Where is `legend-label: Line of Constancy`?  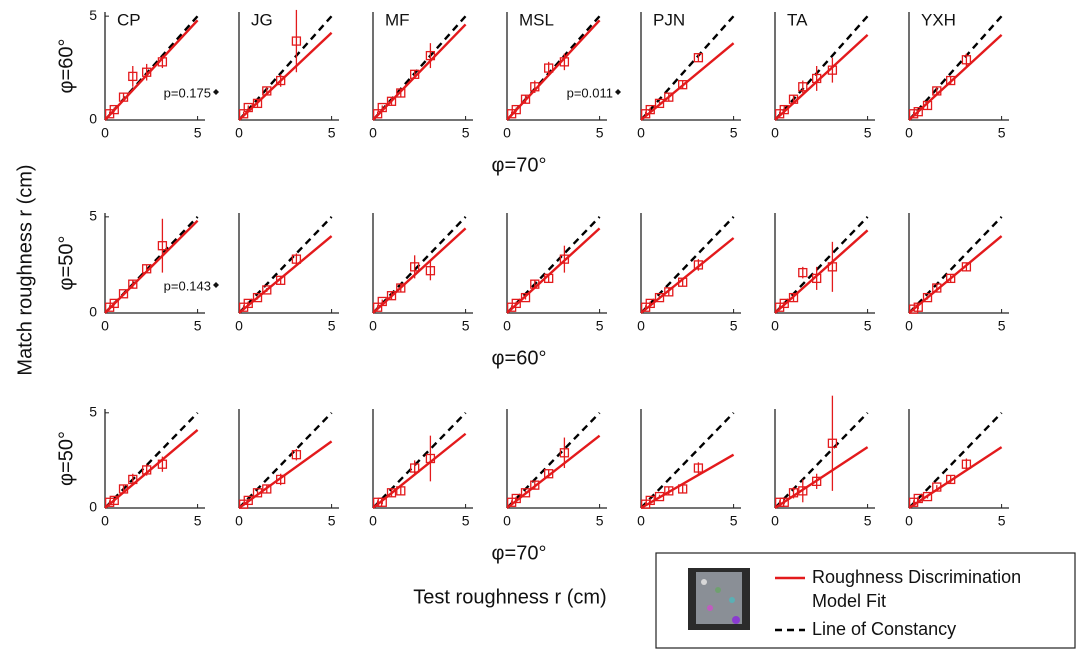
legend-label: Line of Constancy is located at coordinates (884, 629).